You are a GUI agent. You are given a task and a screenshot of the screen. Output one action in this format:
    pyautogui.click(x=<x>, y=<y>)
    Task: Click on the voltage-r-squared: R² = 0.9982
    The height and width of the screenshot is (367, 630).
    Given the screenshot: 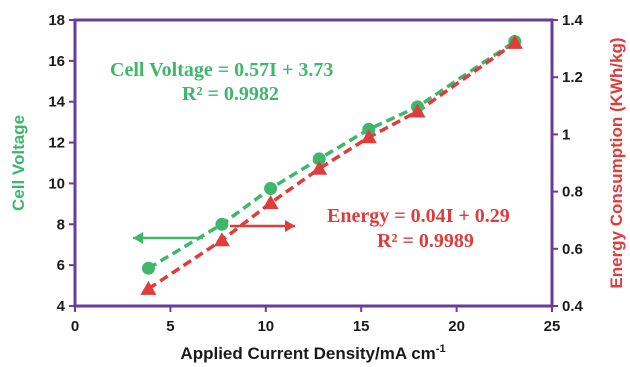 What is the action you would take?
    pyautogui.click(x=230, y=94)
    